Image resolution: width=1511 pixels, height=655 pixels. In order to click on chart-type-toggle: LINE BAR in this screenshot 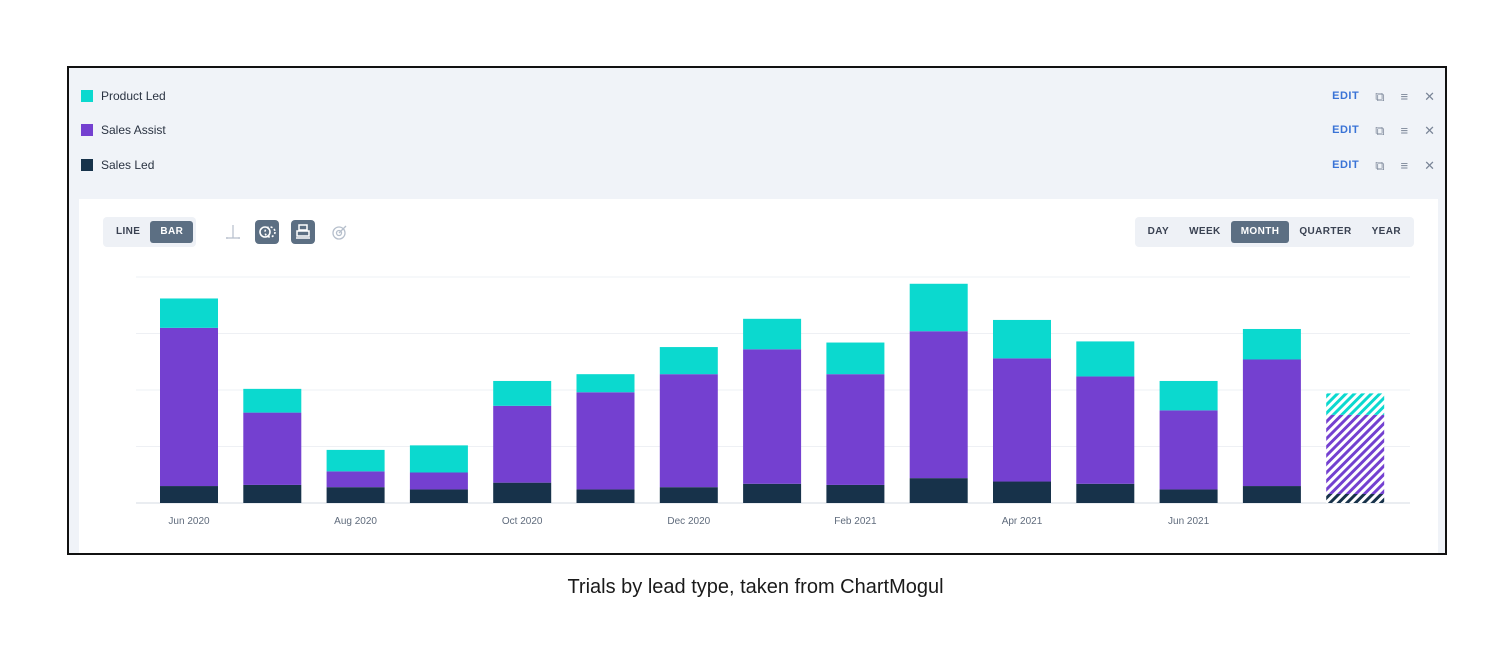, I will do `click(150, 232)`.